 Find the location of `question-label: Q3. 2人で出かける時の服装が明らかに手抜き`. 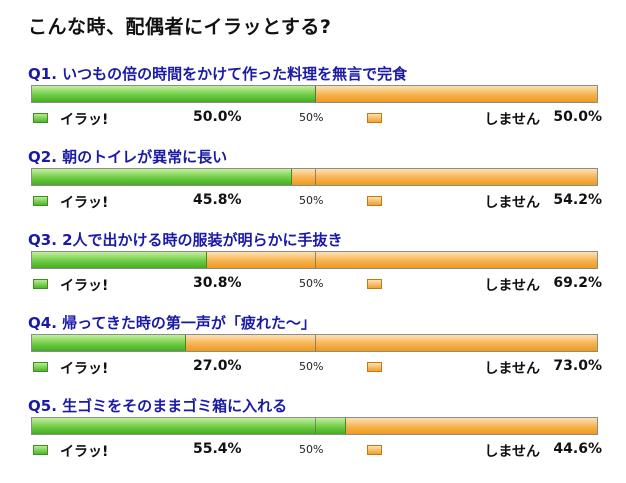

question-label: Q3. 2人で出かける時の服装が明らかに手抜き is located at coordinates (185, 240).